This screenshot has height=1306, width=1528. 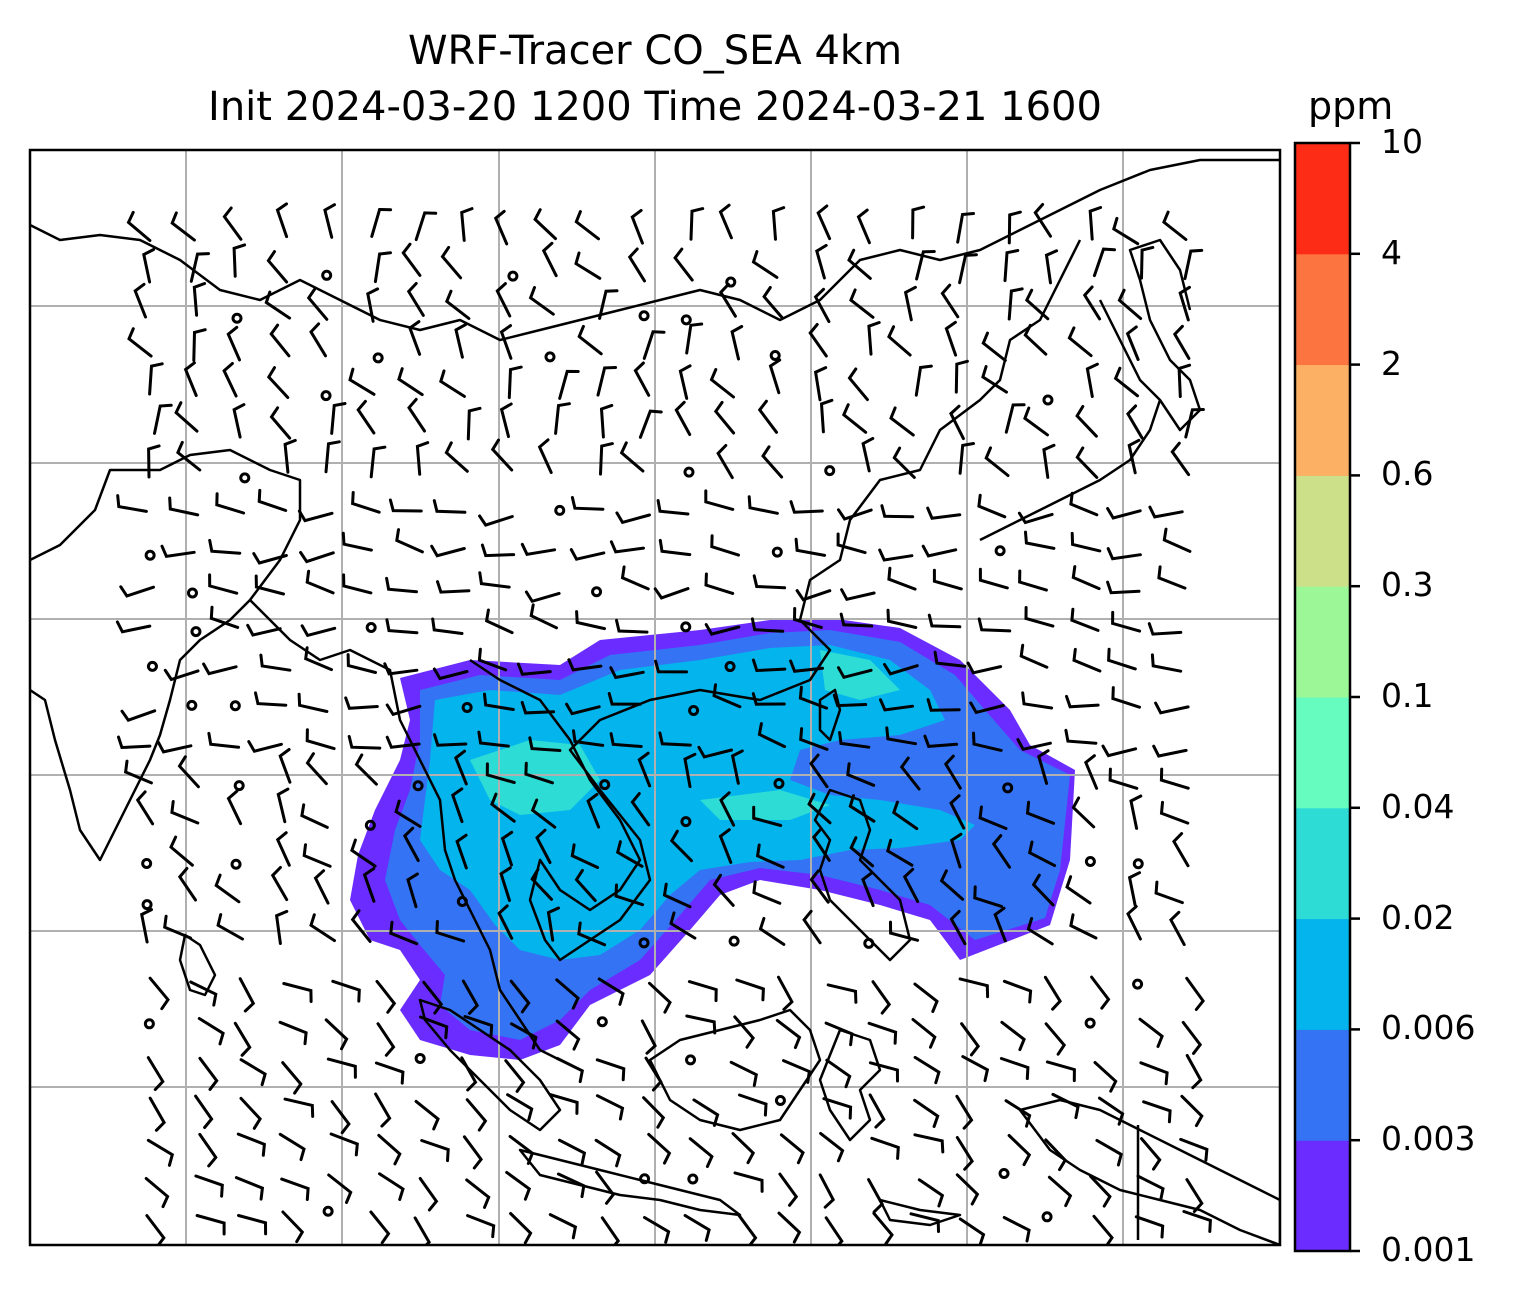 I want to click on coastline-borneo, so click(x=735, y=1070).